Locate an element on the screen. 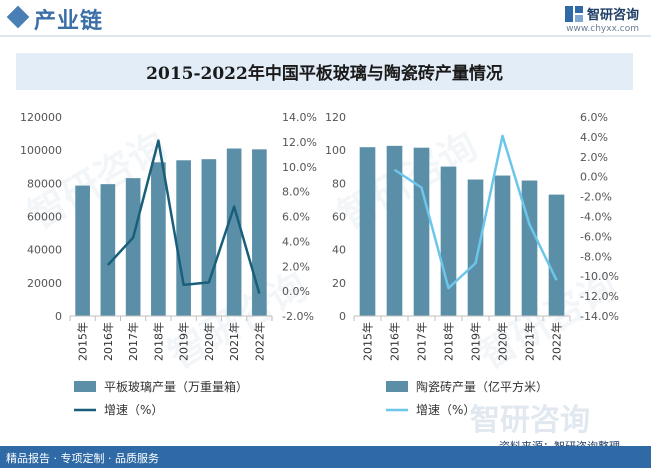 This screenshot has height=468, width=651. watermark: 智研咨询 is located at coordinates (530, 420).